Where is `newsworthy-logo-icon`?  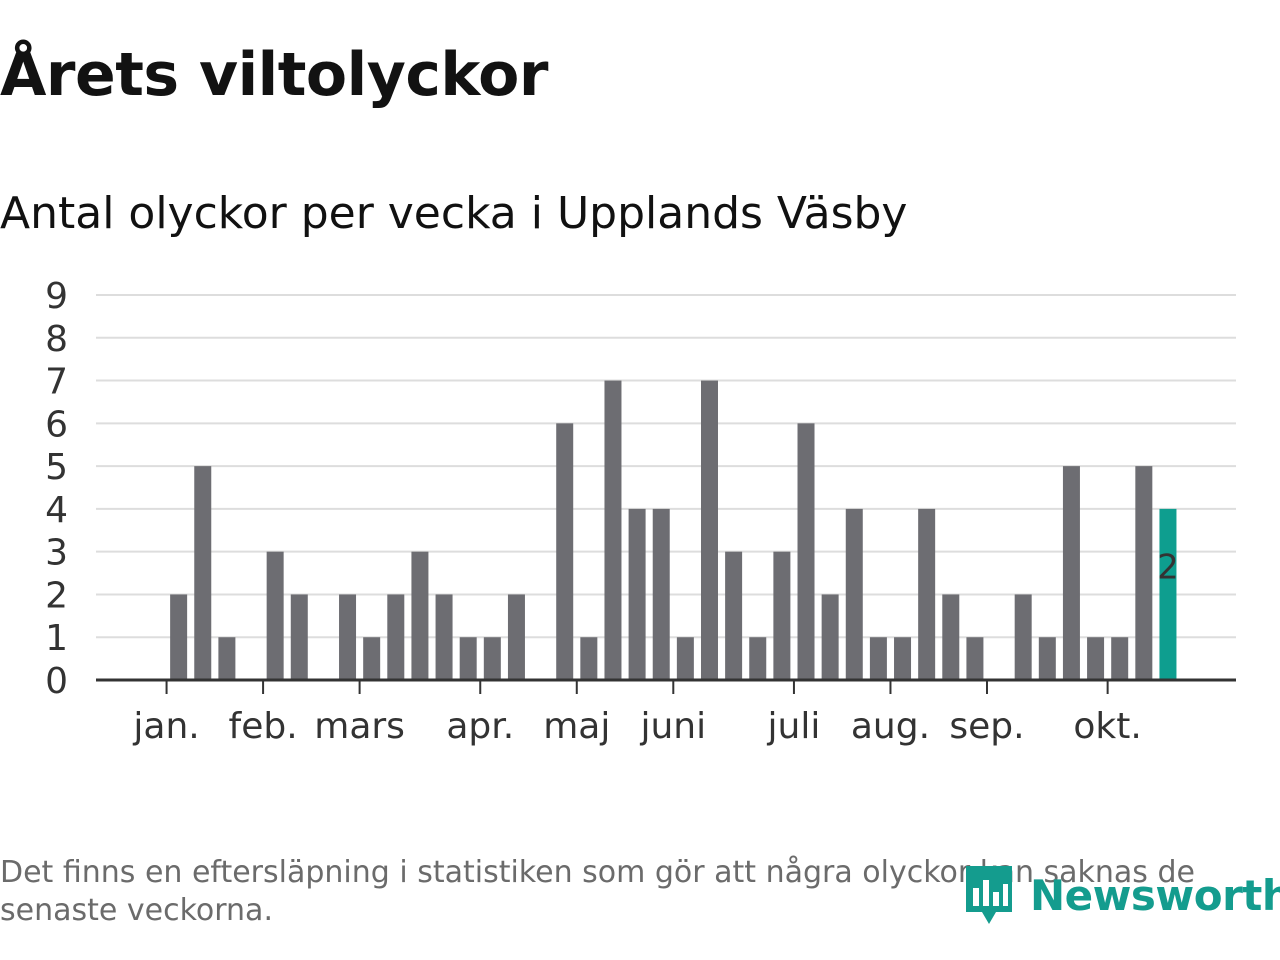 newsworthy-logo-icon is located at coordinates (989, 895).